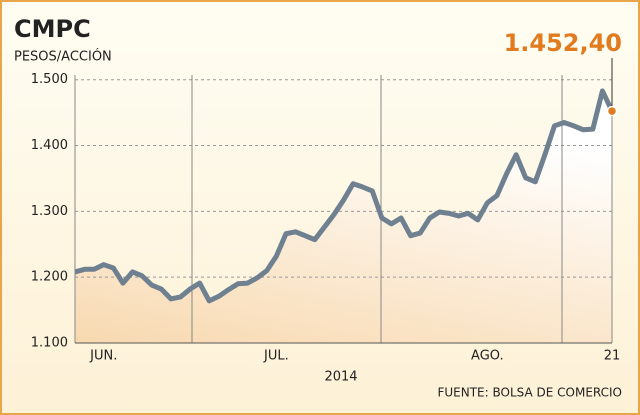  What do you see at coordinates (340, 377) in the screenshot?
I see `x-axis-label: 2014` at bounding box center [340, 377].